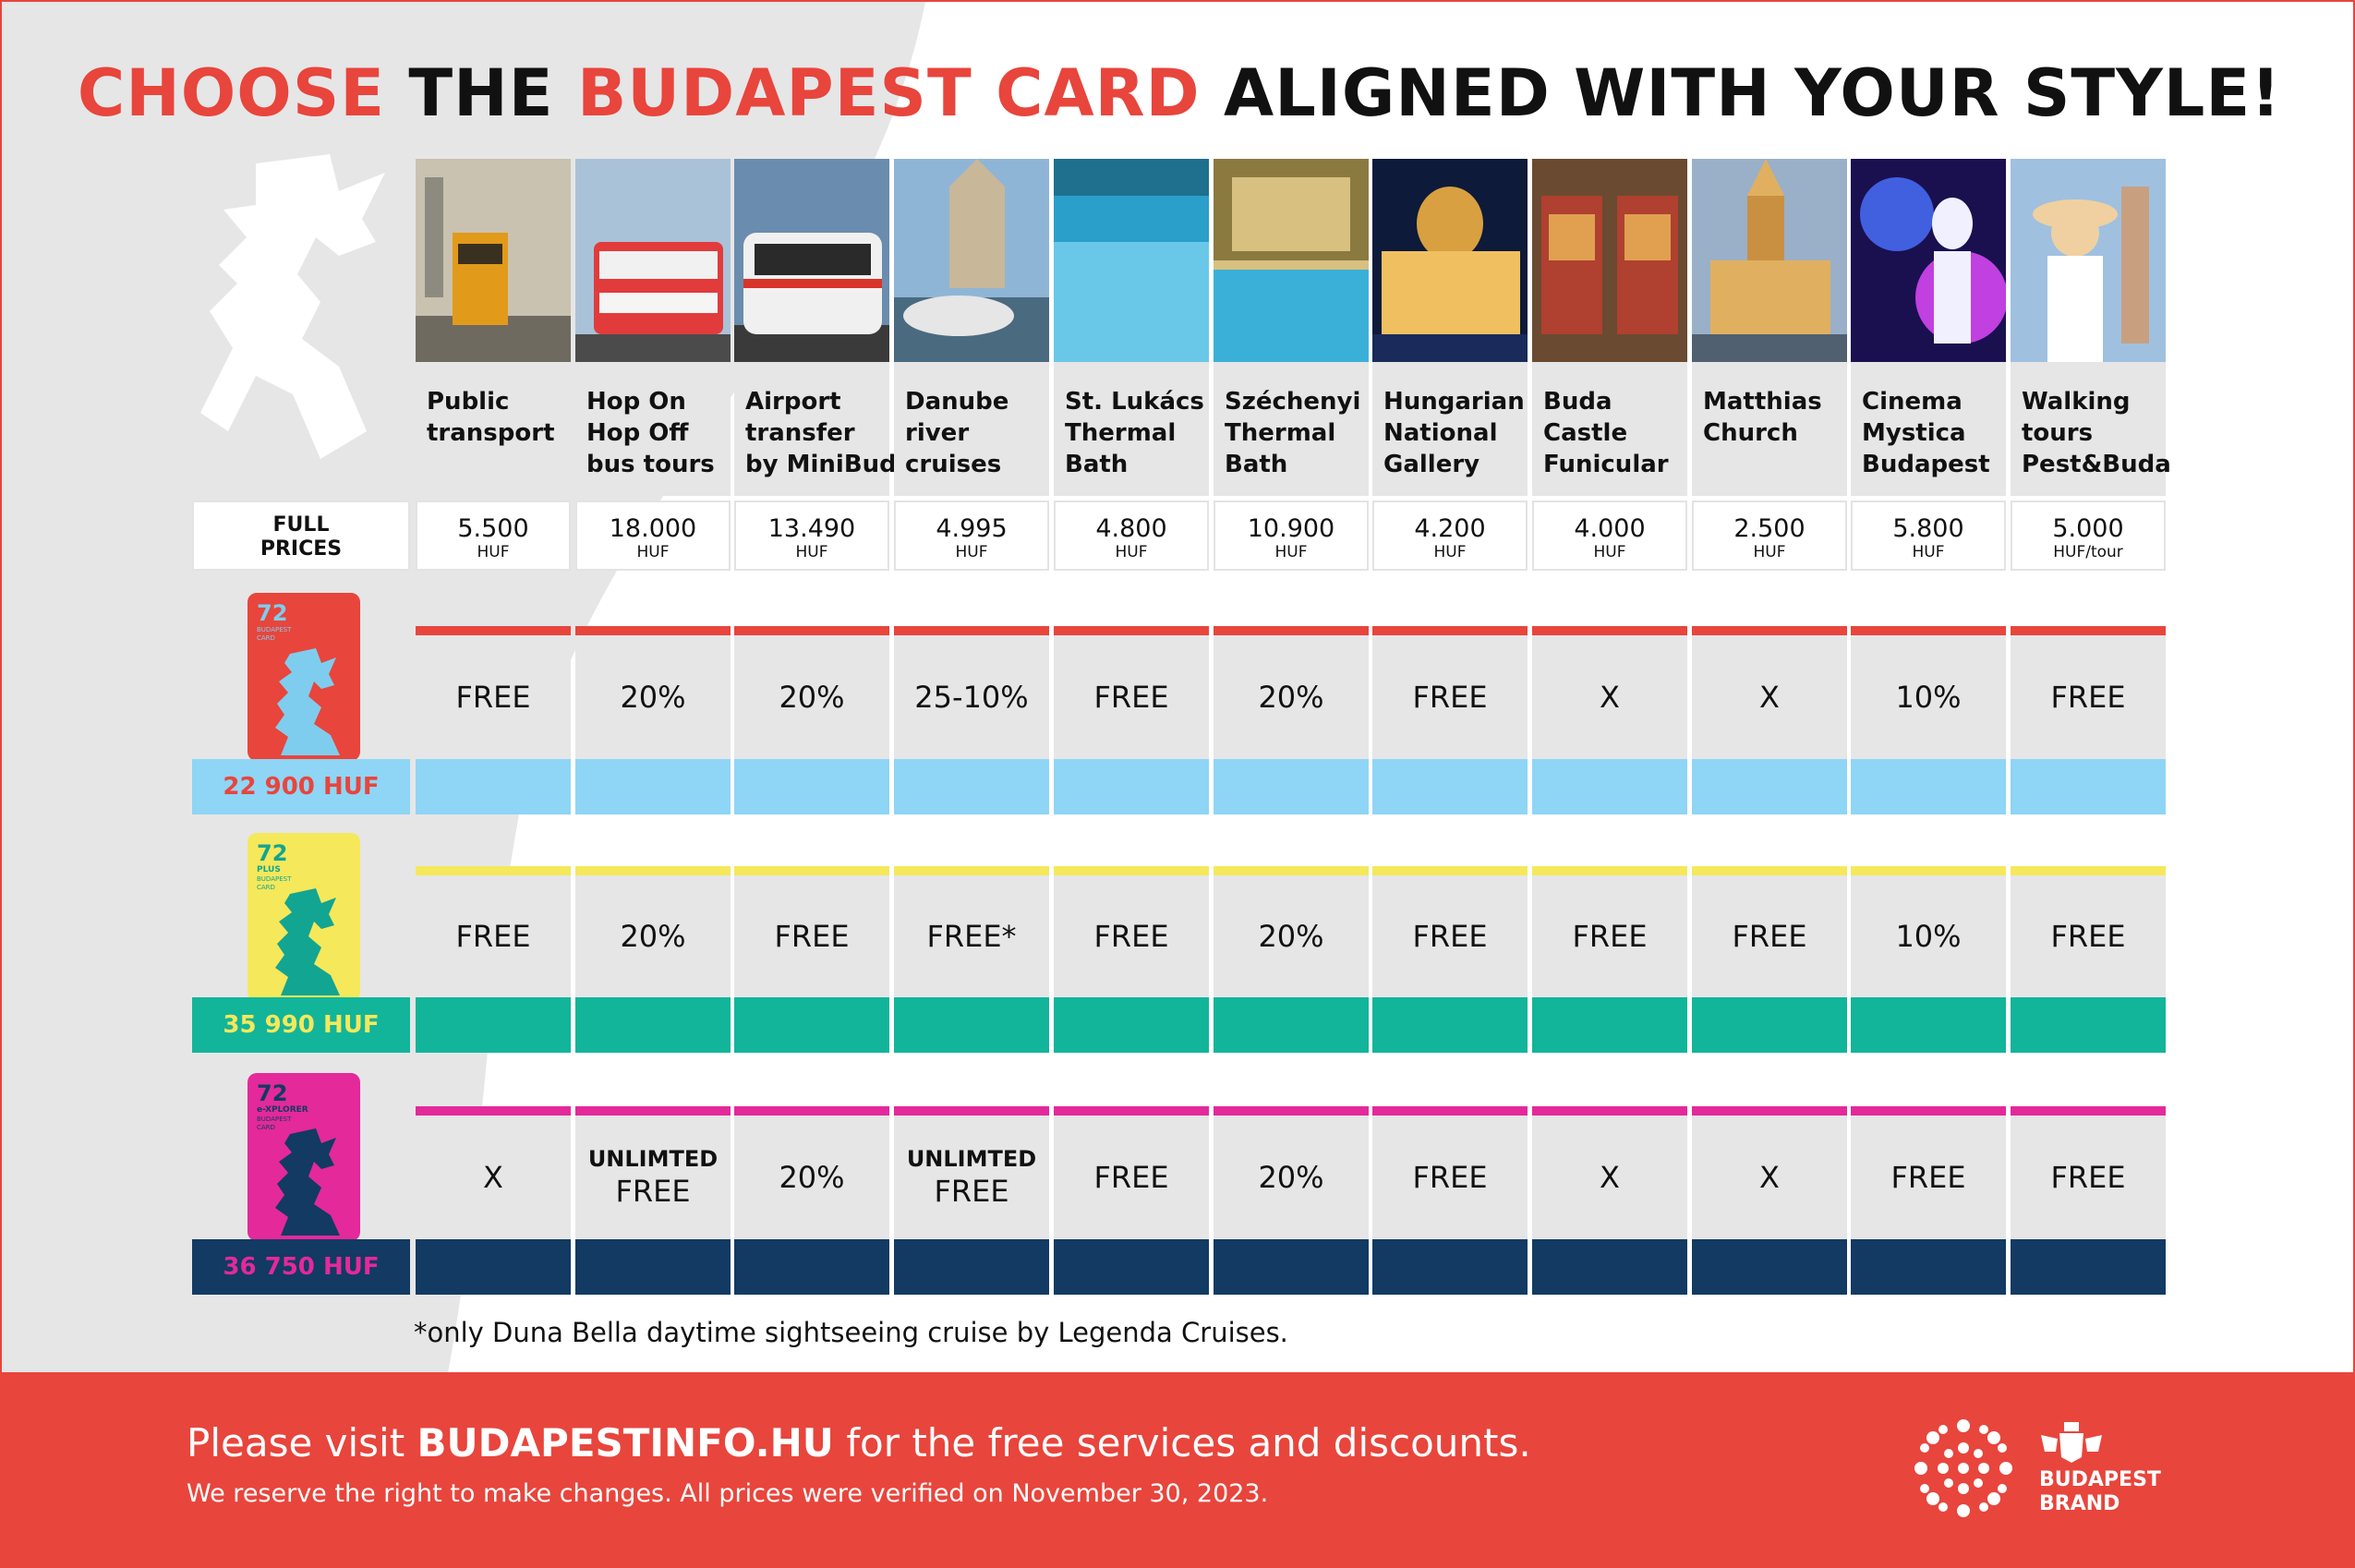 This screenshot has width=2355, height=1568. What do you see at coordinates (1291, 528) in the screenshot?
I see `price-amount: 10.900` at bounding box center [1291, 528].